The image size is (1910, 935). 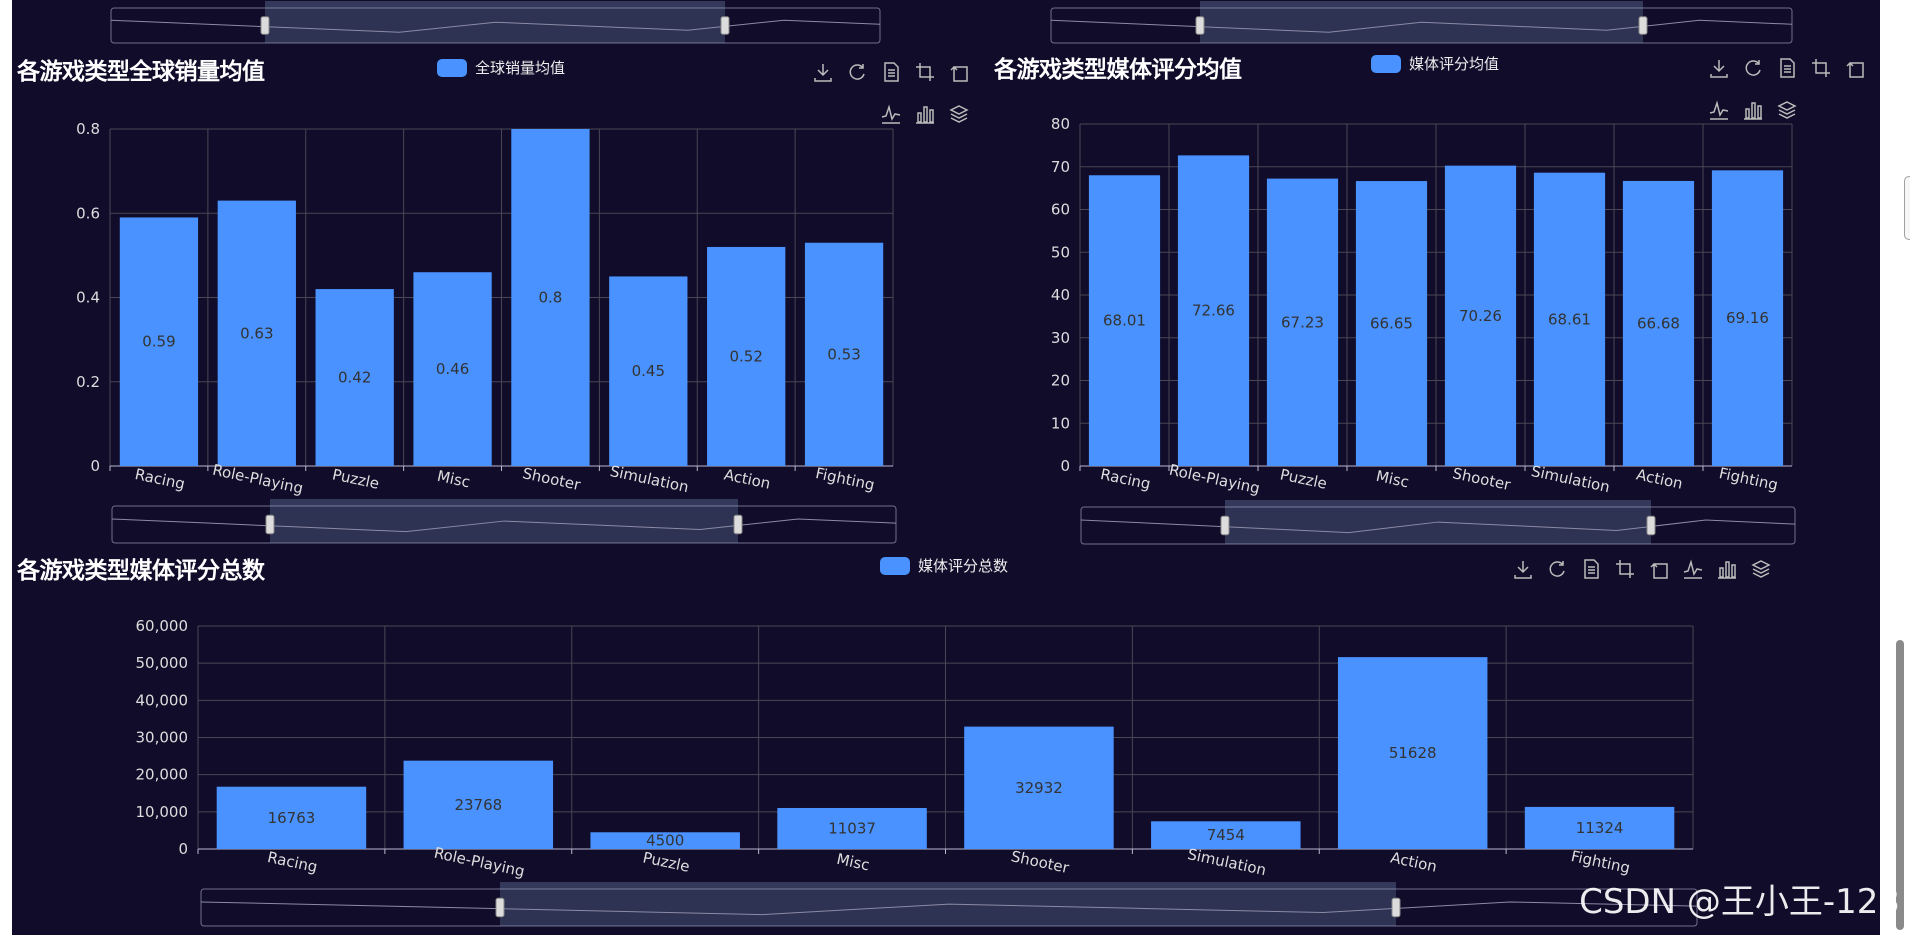 I want to click on page-scrollbar, so click(x=1895, y=467).